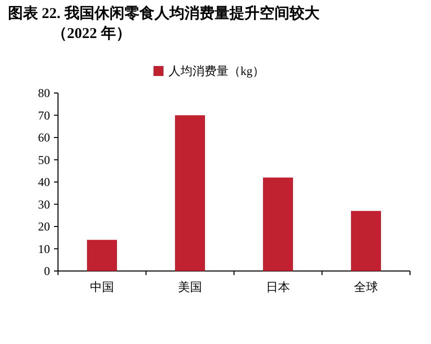  What do you see at coordinates (44, 159) in the screenshot?
I see `y-tick-label: 50` at bounding box center [44, 159].